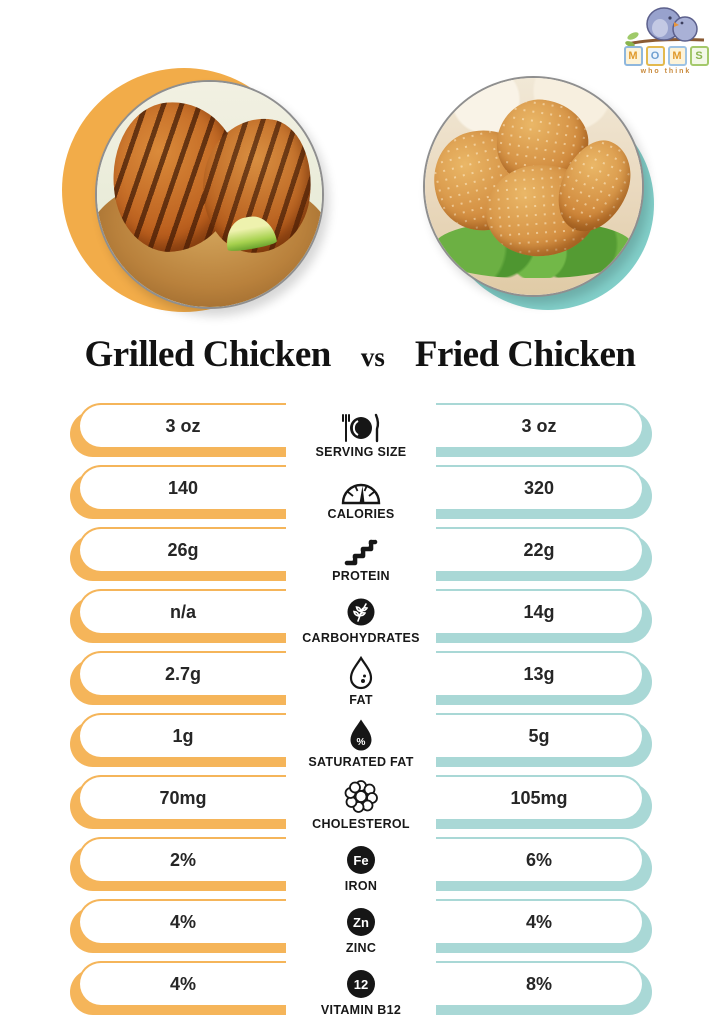 This screenshot has height=1036, width=720. I want to click on nutrient-row: 2% Fe IRON 6%, so click(360, 867).